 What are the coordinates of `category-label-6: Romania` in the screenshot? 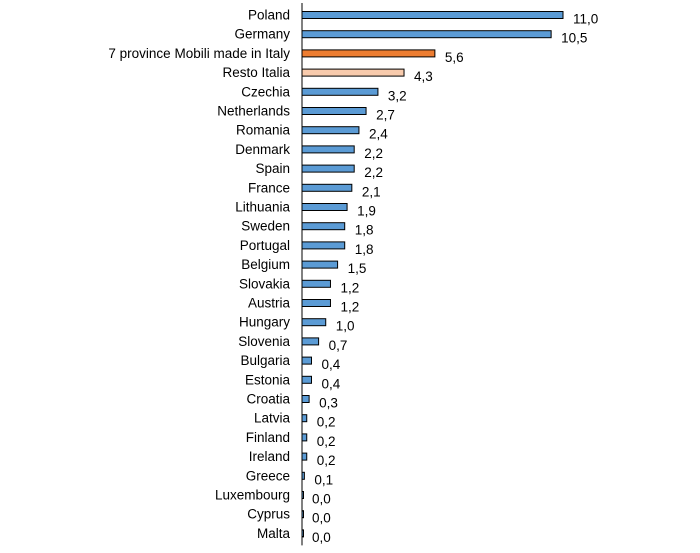 It's located at (263, 130).